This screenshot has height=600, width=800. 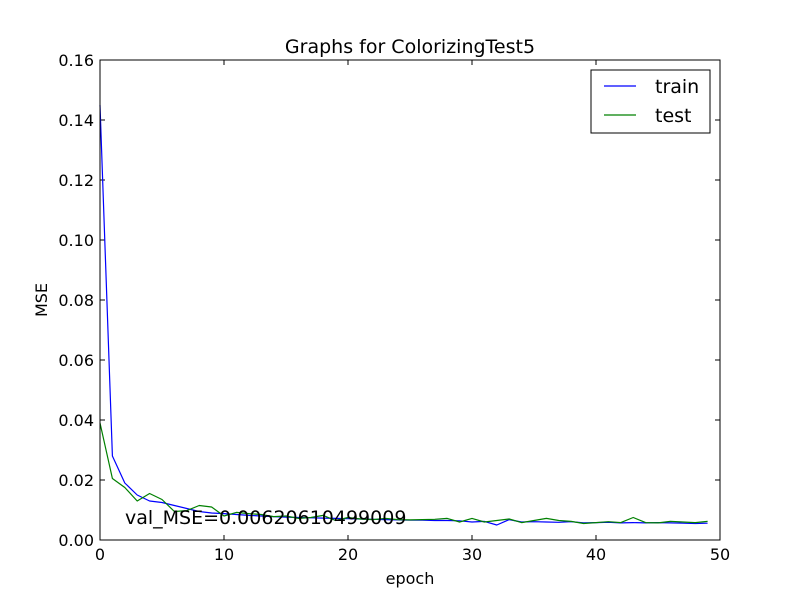 What do you see at coordinates (673, 116) in the screenshot?
I see `legend-label-test: test` at bounding box center [673, 116].